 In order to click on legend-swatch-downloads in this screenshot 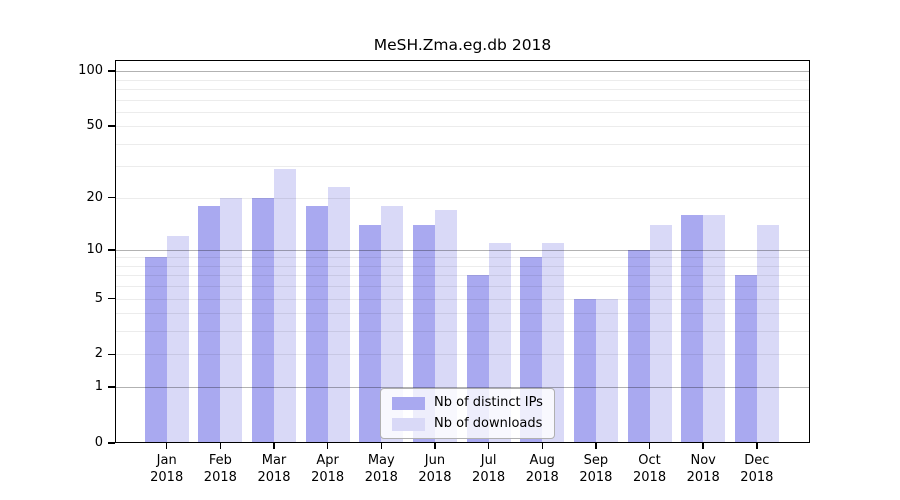, I will do `click(408, 424)`.